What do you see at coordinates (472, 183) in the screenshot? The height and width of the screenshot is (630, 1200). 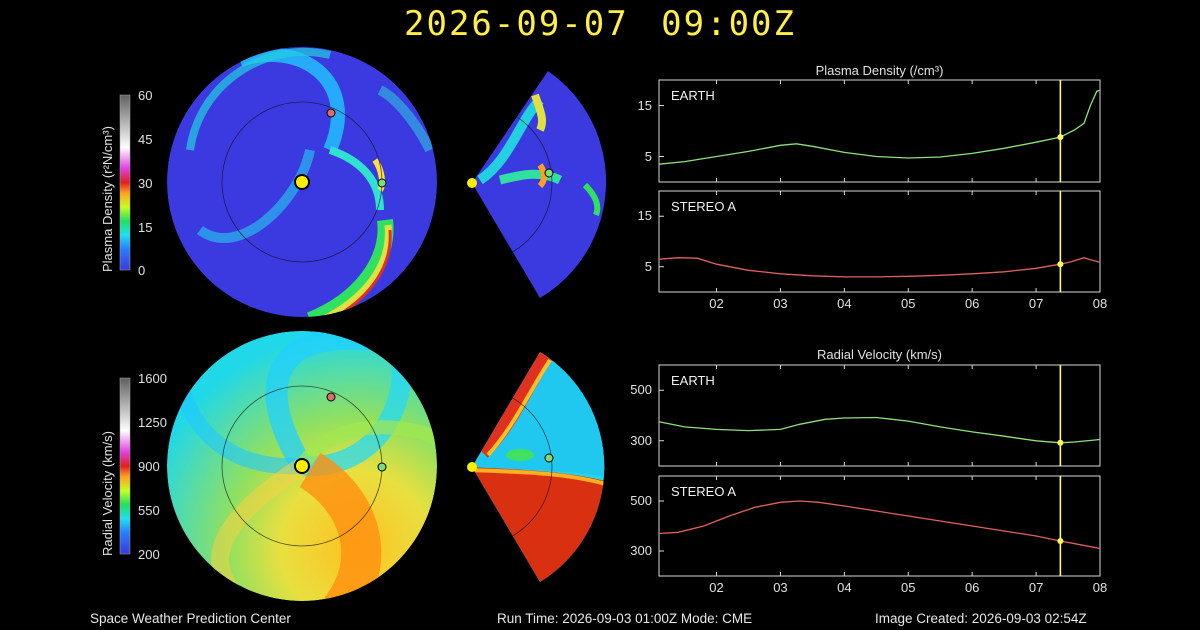 I see `sun-marker-wedge` at bounding box center [472, 183].